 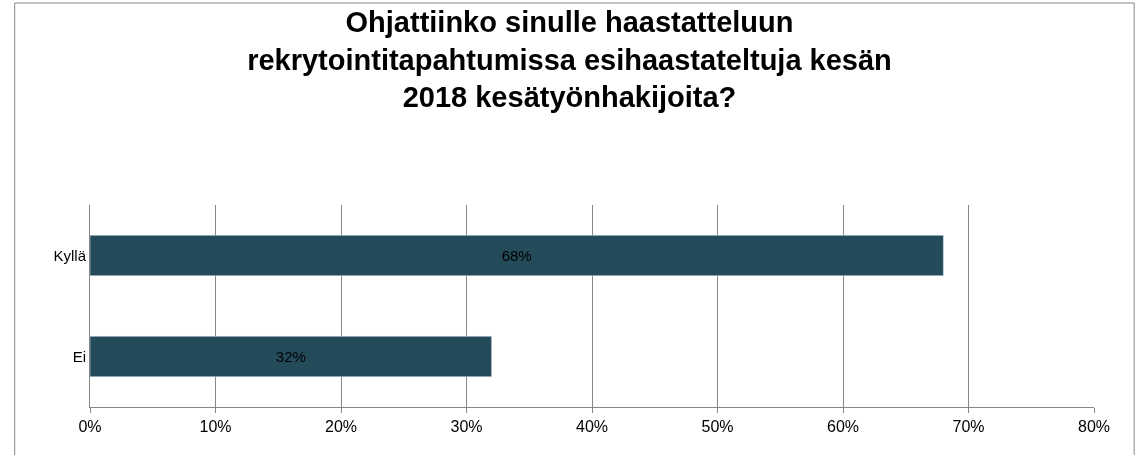 What do you see at coordinates (290, 356) in the screenshot?
I see `data-label: 32%` at bounding box center [290, 356].